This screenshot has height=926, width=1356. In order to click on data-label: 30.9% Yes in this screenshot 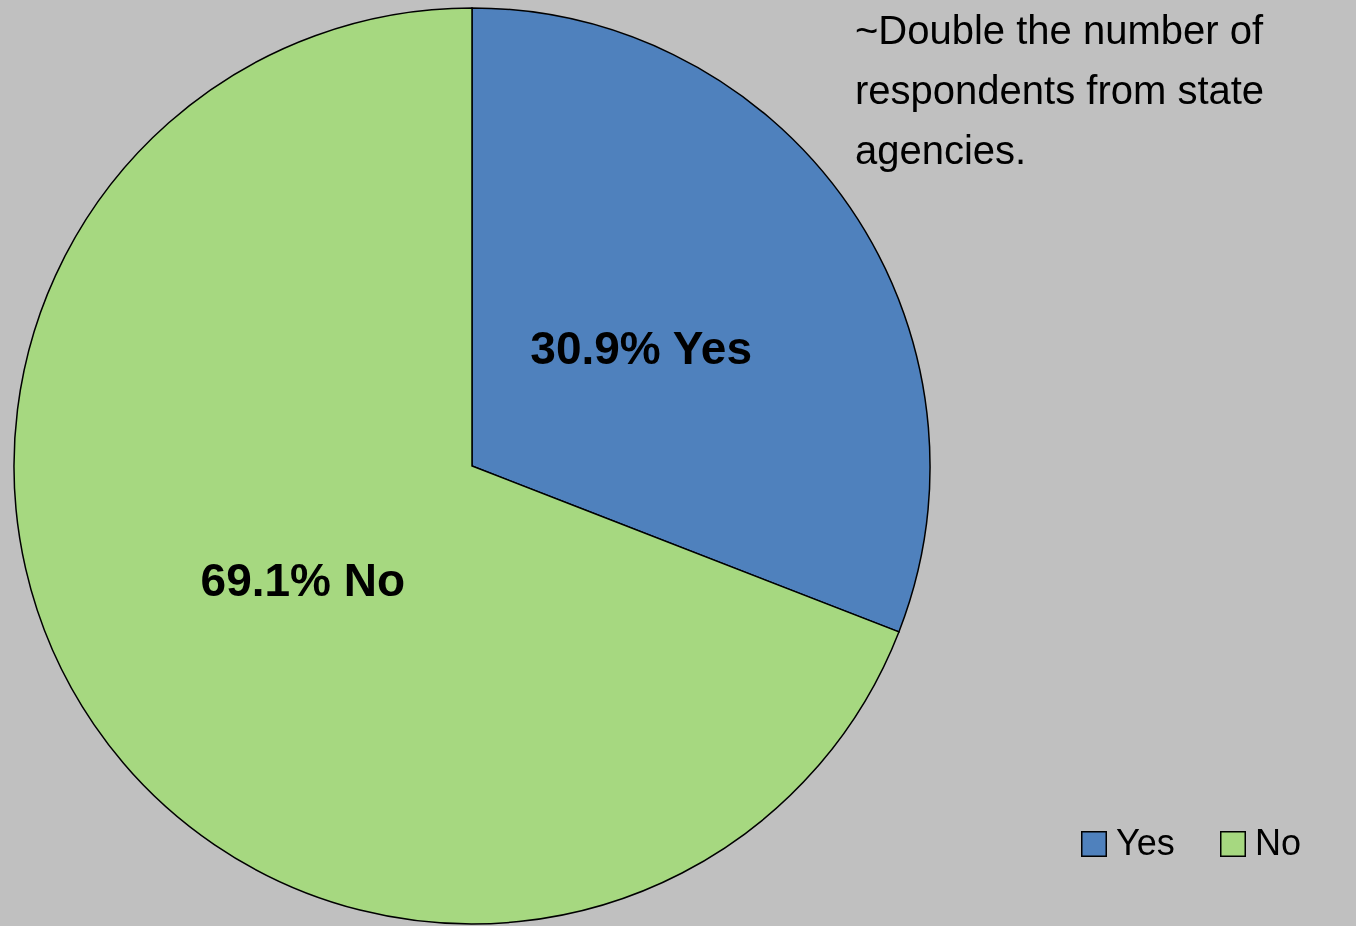, I will do `click(641, 348)`.